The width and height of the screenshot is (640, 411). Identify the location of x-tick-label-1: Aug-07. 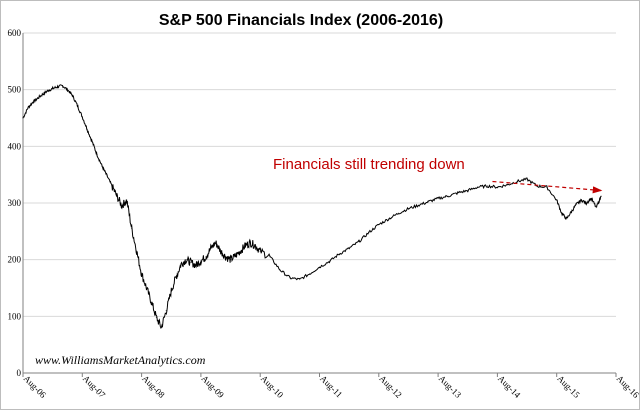
(94, 386).